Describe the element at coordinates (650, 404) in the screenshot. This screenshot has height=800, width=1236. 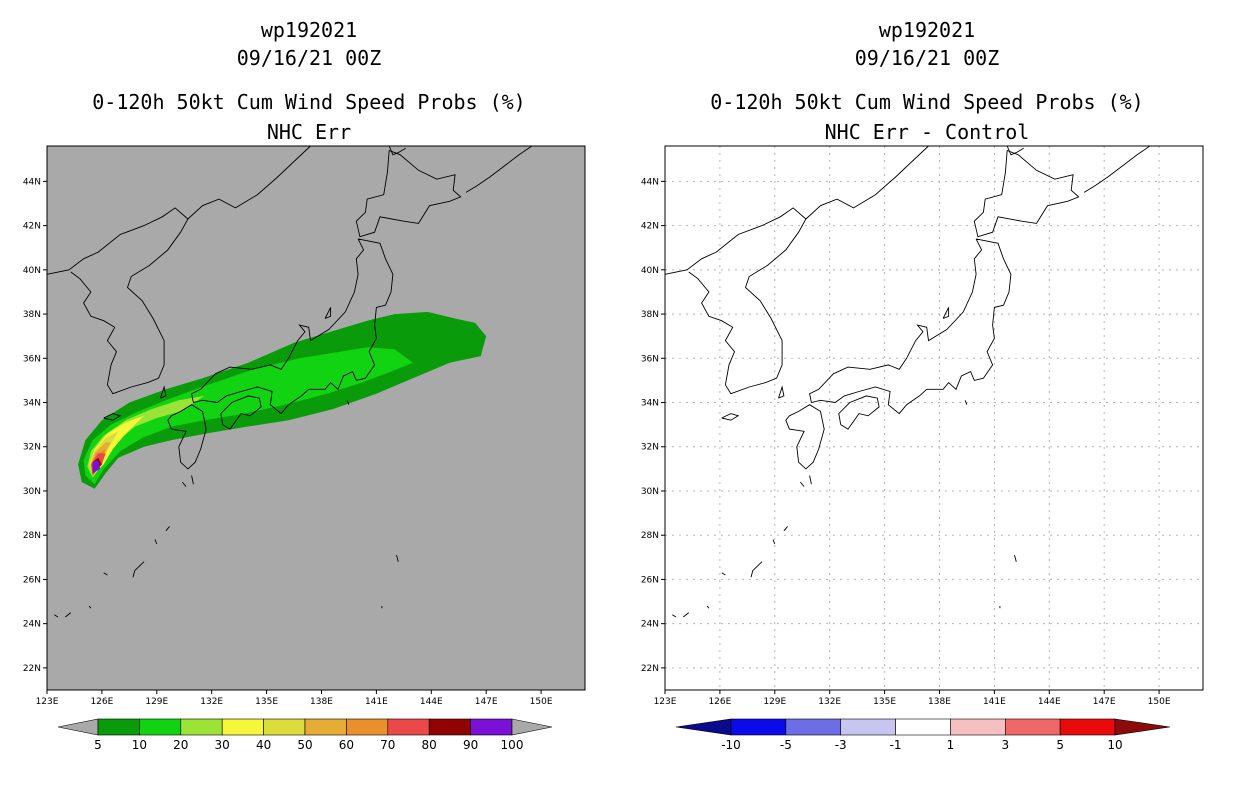
I see `lat-label: 34N` at that location.